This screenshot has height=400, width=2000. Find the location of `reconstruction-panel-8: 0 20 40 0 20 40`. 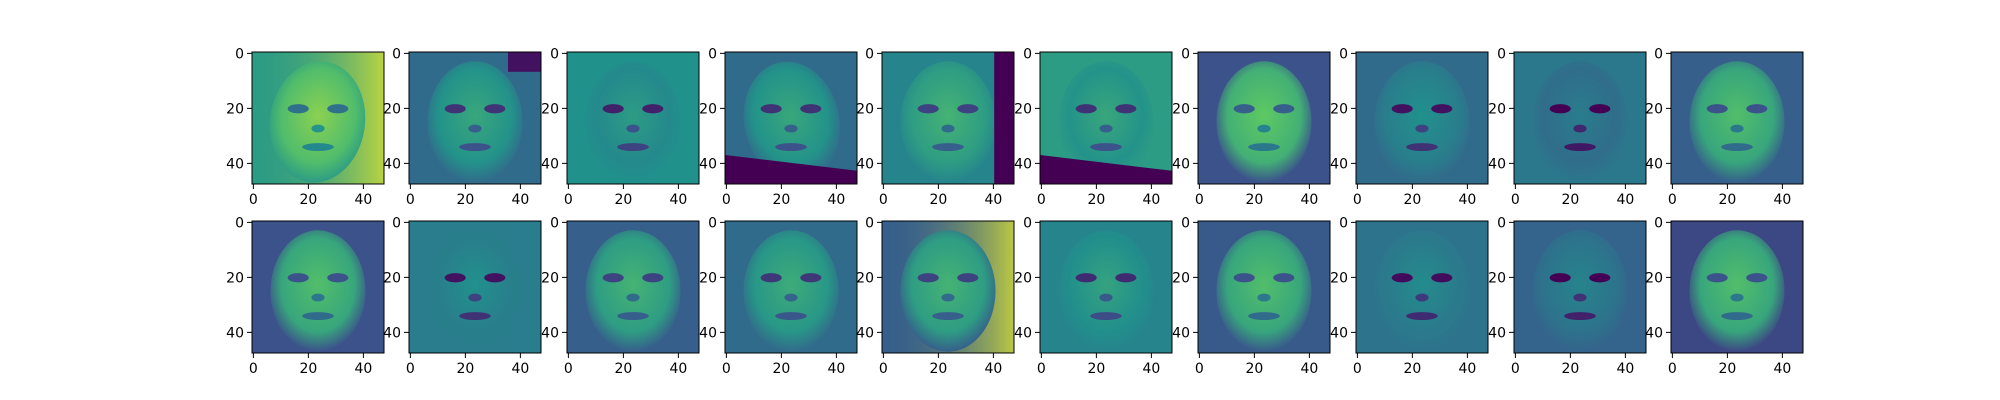

reconstruction-panel-8: 0 20 40 0 20 40 is located at coordinates (1409, 296).